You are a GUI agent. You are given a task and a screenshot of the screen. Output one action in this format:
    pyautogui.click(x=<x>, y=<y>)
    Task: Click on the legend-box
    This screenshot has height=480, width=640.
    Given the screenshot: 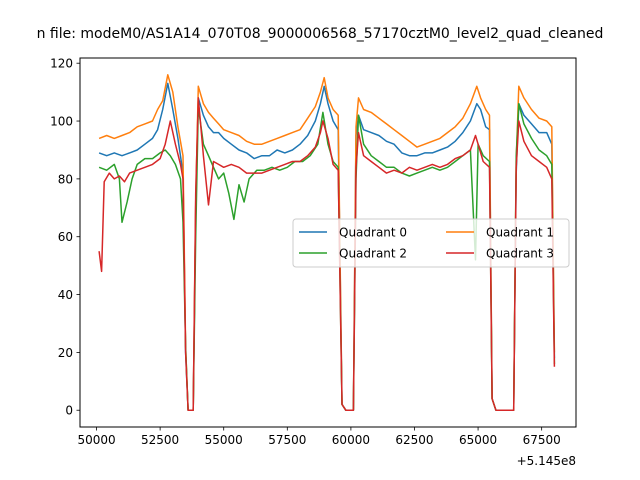 What is the action you would take?
    pyautogui.click(x=431, y=243)
    